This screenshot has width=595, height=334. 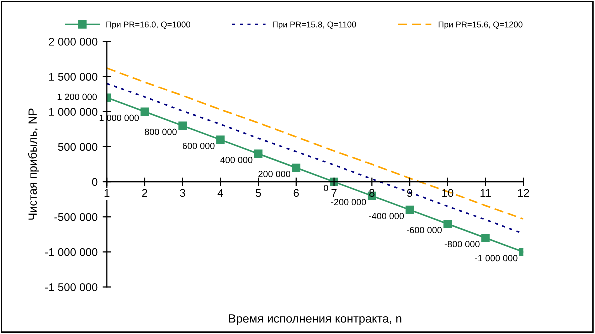 I want to click on x-tick-label: 11, so click(x=485, y=193).